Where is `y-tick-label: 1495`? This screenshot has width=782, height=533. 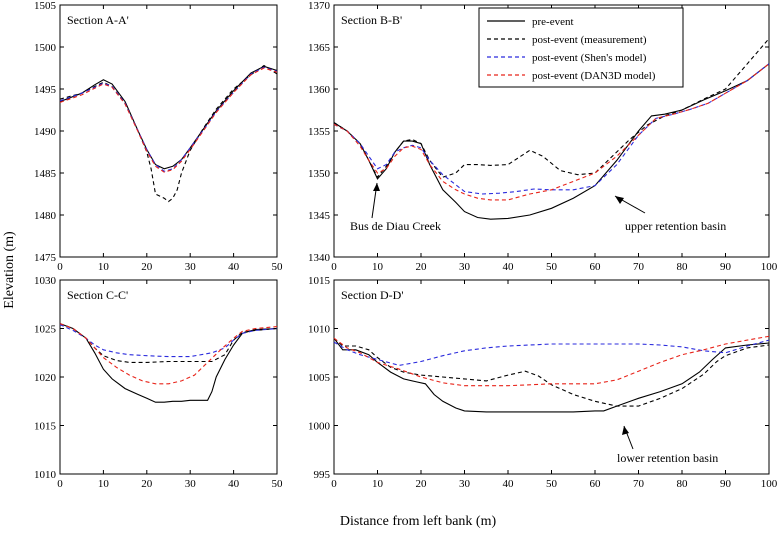
y-tick-label: 1495 is located at coordinates (45, 90).